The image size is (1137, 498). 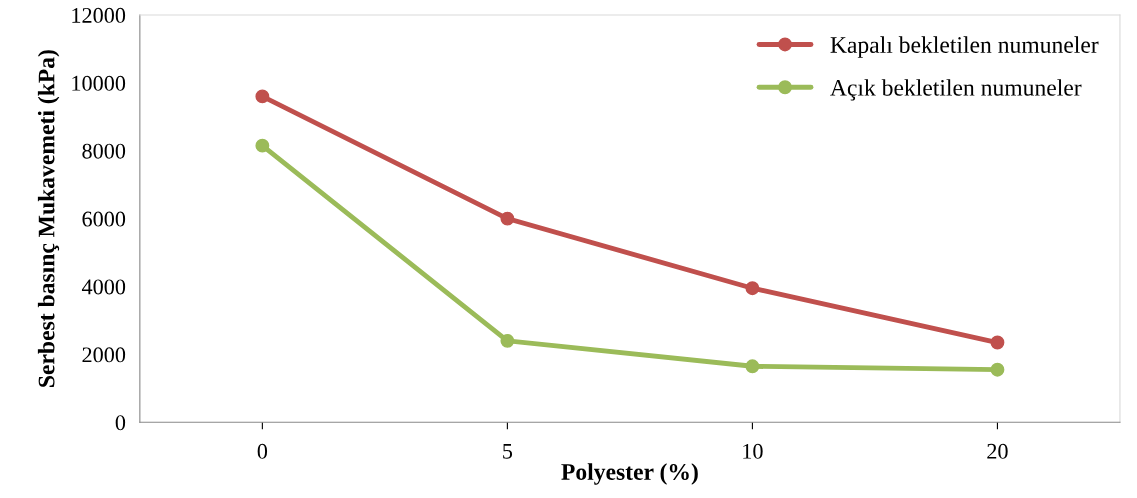 What do you see at coordinates (120, 423) in the screenshot?
I see `y-tick-label: 0` at bounding box center [120, 423].